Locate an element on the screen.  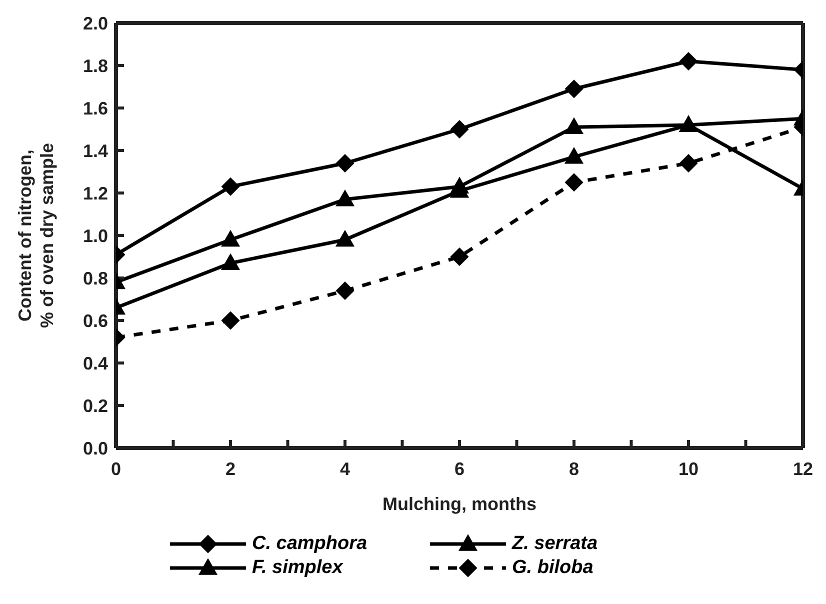
x-tick-label: 2 is located at coordinates (230, 468).